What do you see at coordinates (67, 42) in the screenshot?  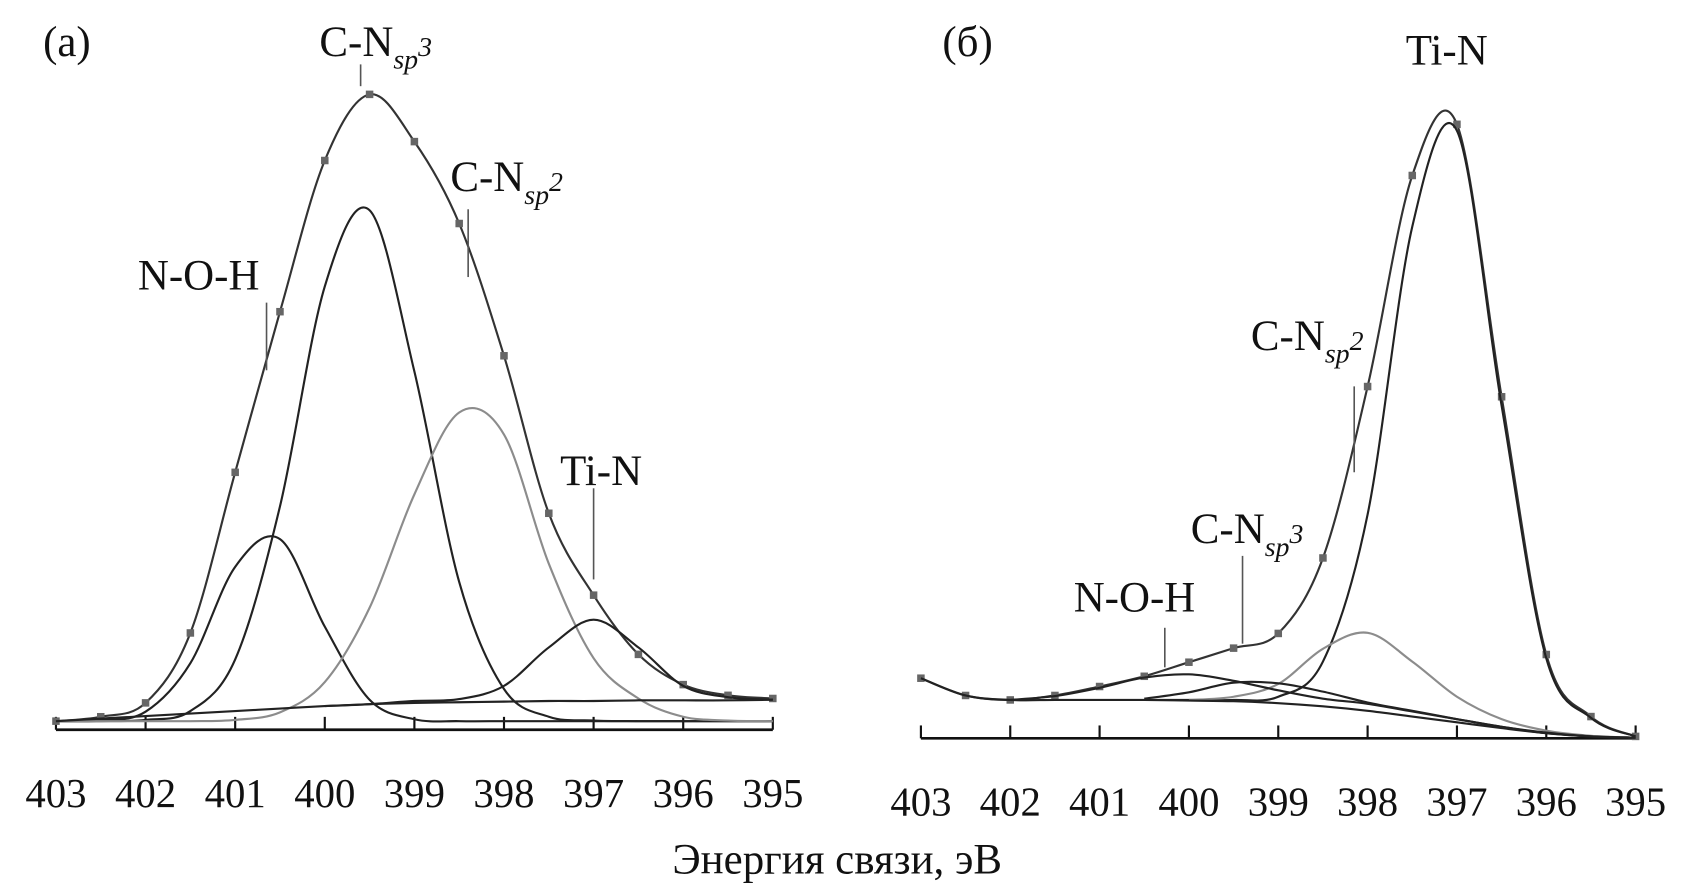 I see `panel-label: (a)` at bounding box center [67, 42].